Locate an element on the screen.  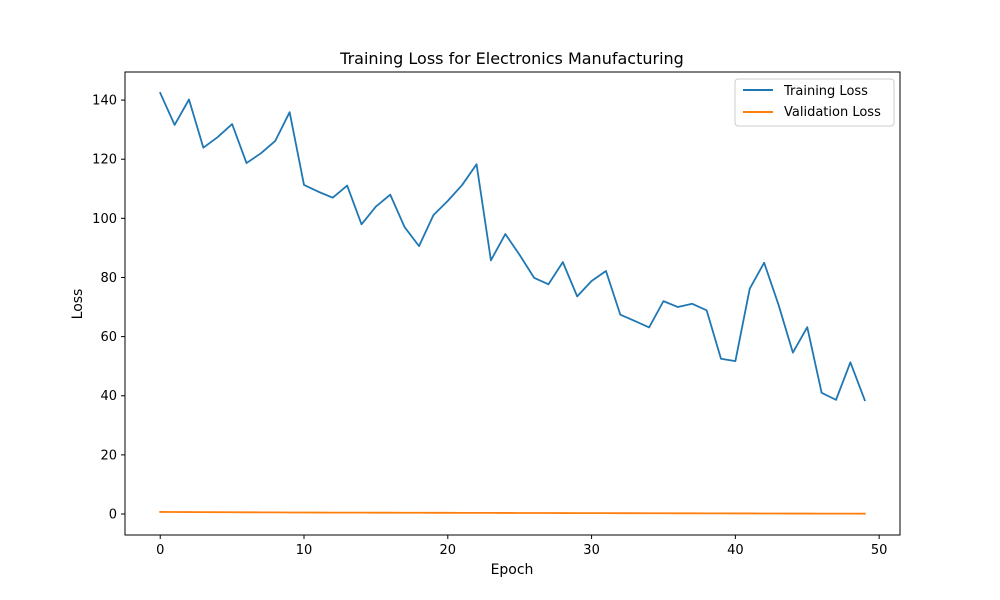
y-axis-label: Loss is located at coordinates (78, 304).